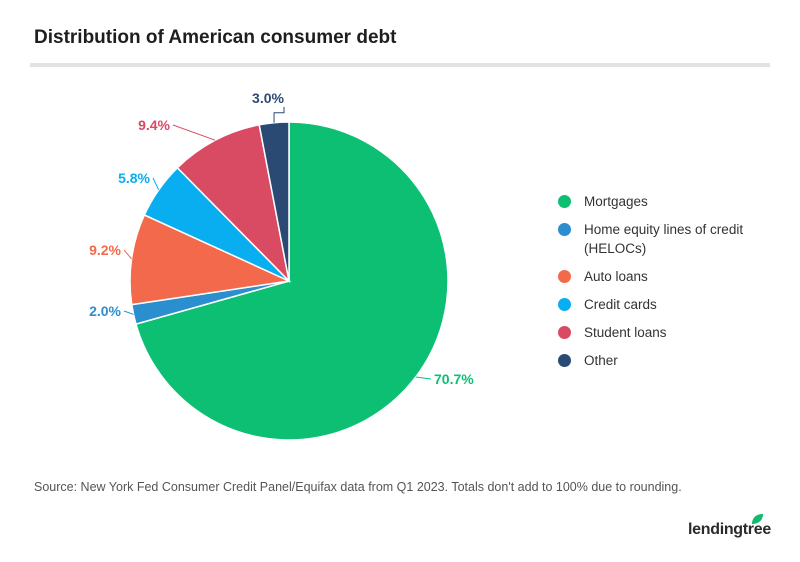 This screenshot has width=800, height=562. I want to click on lendingtree-logo: lendingtree, so click(729, 526).